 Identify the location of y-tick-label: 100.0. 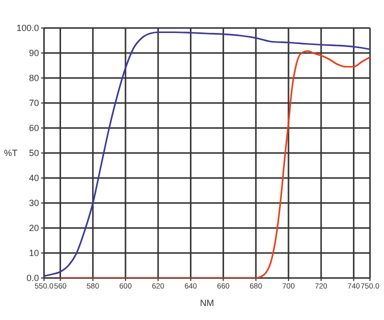
(27, 28).